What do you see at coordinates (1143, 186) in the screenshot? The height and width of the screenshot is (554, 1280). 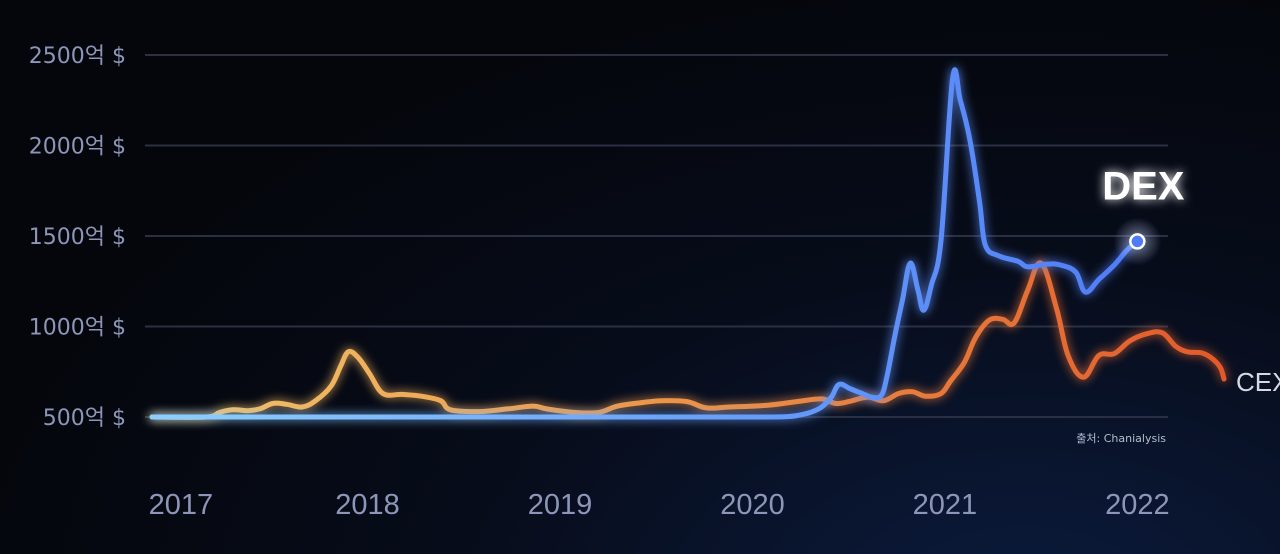 I see `series-label-dex: DEX` at bounding box center [1143, 186].